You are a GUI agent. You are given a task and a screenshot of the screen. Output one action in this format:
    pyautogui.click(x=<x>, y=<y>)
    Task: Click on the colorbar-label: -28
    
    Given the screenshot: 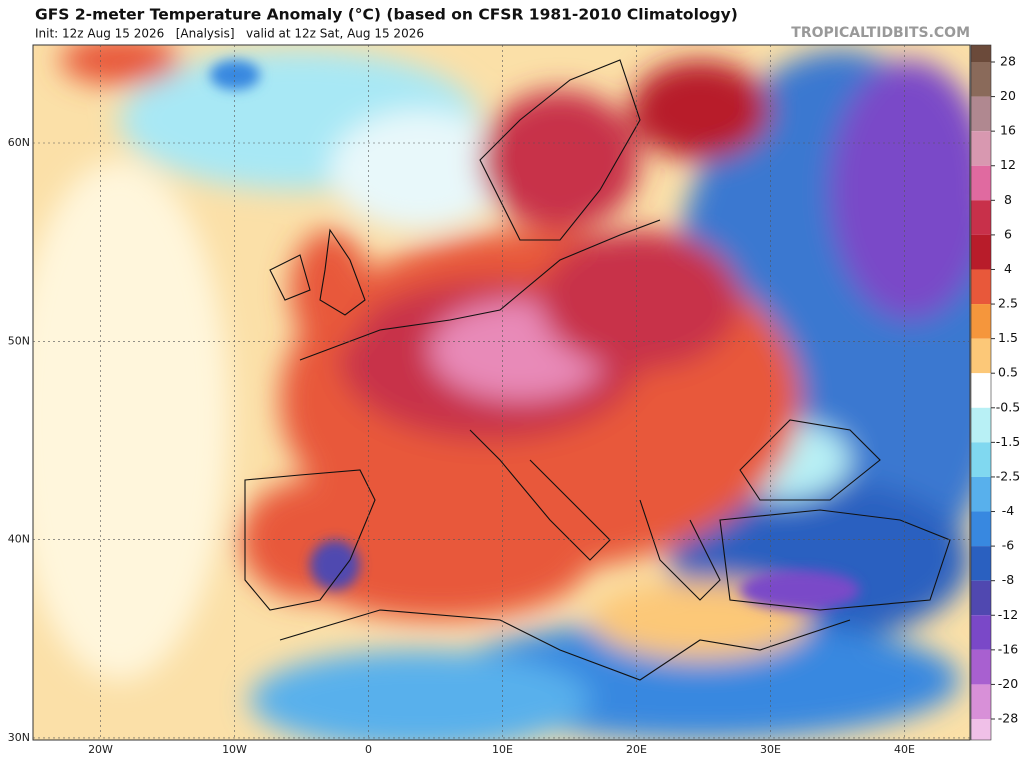 What is the action you would take?
    pyautogui.click(x=1008, y=718)
    